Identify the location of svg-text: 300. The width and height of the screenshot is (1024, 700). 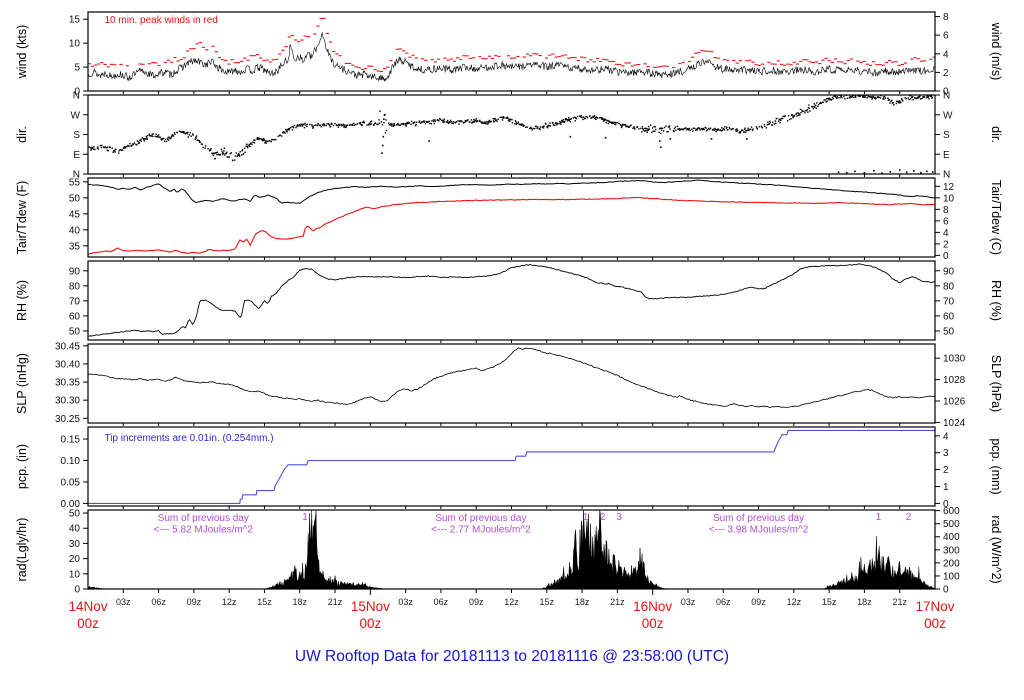
(951, 550).